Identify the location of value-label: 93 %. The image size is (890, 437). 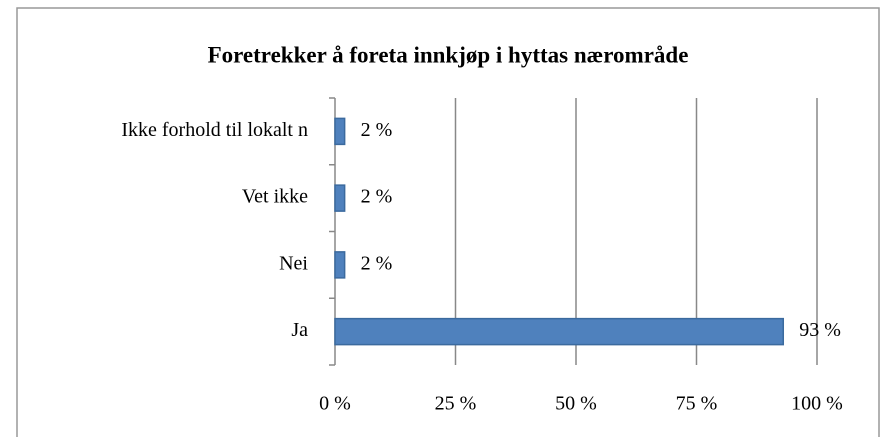
(820, 330).